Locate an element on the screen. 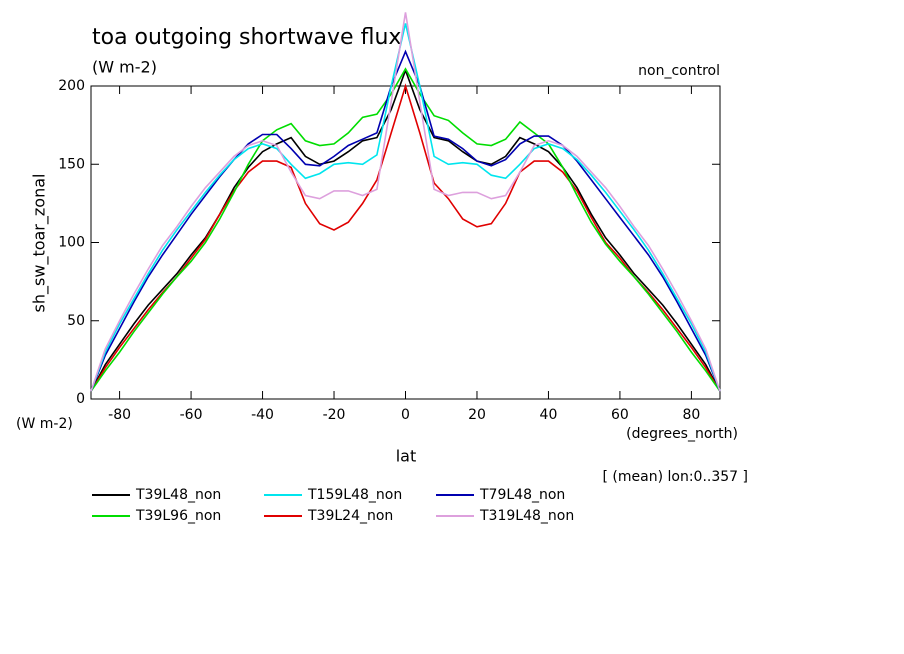 The image size is (904, 654). chart-subtitle: (W m-2) is located at coordinates (124, 67).